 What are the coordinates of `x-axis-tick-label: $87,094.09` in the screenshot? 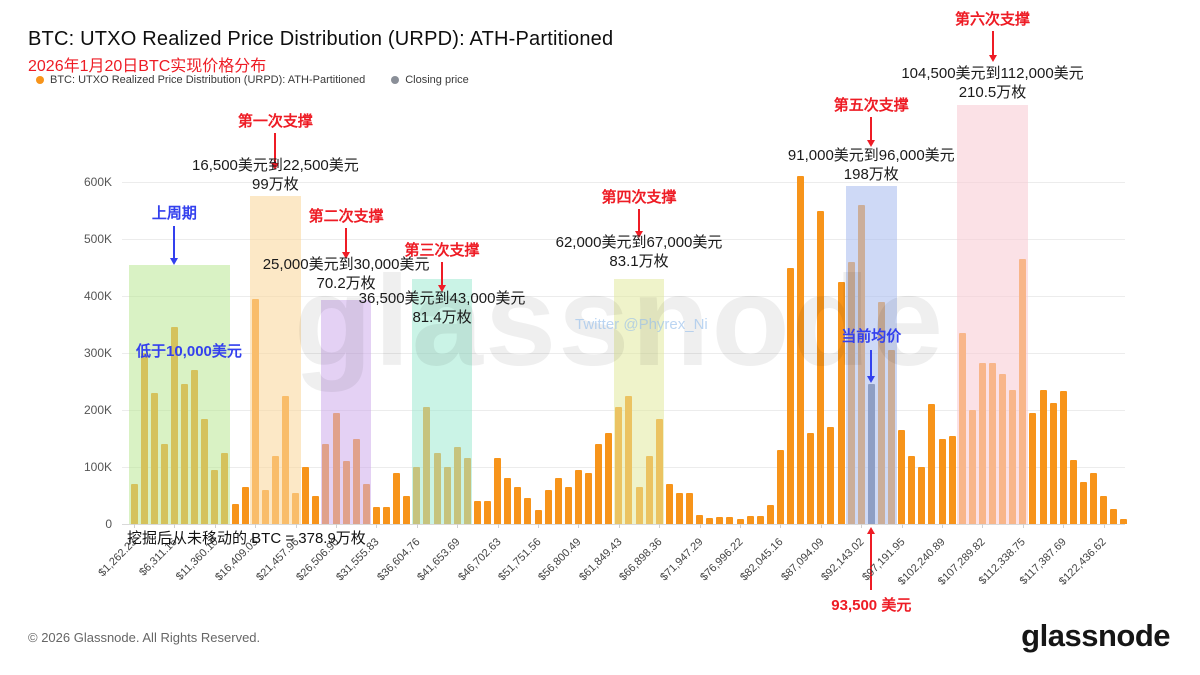 It's located at (802, 560).